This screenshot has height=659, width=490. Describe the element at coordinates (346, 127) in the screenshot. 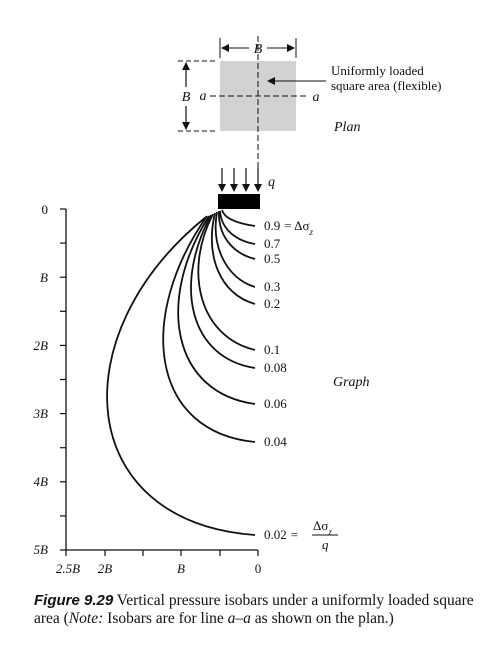

I see `plan-view-label: Plan` at that location.